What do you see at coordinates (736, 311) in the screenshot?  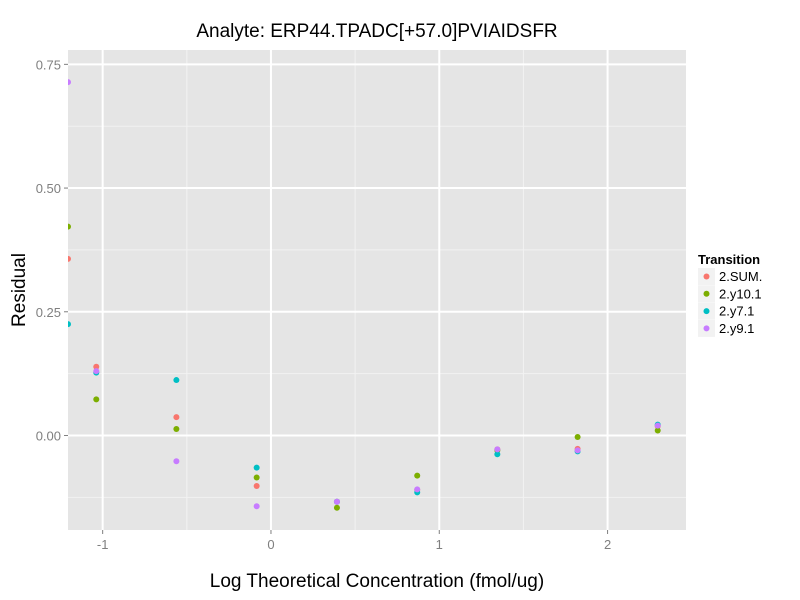 I see `legend-label: 2.y7.1` at bounding box center [736, 311].